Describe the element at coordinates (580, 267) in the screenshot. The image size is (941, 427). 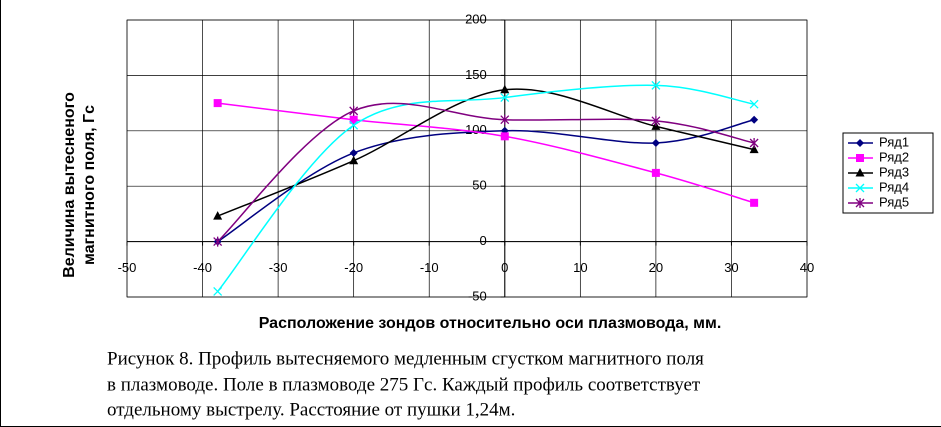
I see `x-tick-label: 10` at that location.